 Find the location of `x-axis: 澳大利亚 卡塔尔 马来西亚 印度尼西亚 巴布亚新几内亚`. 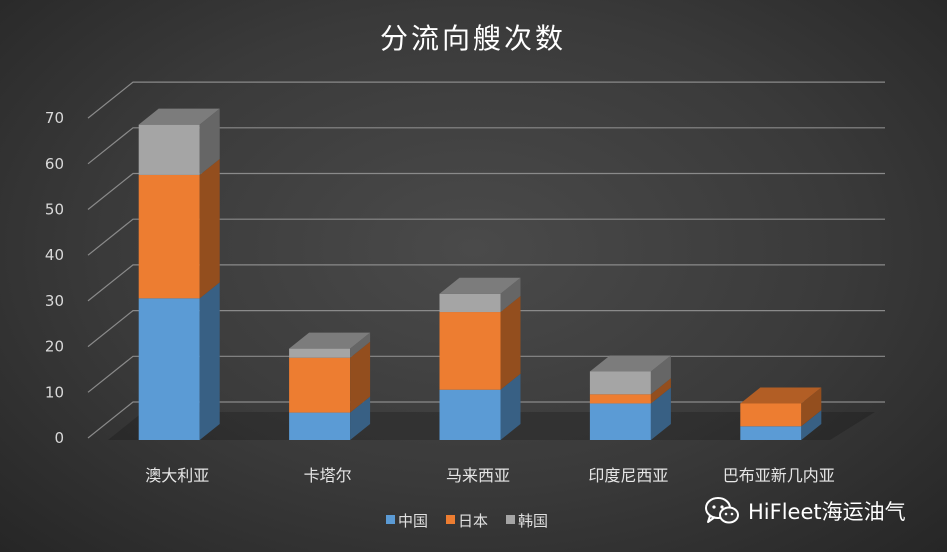

x-axis: 澳大利亚 卡塔尔 马来西亚 印度尼西亚 巴布亚新几内亚 is located at coordinates (490, 475).